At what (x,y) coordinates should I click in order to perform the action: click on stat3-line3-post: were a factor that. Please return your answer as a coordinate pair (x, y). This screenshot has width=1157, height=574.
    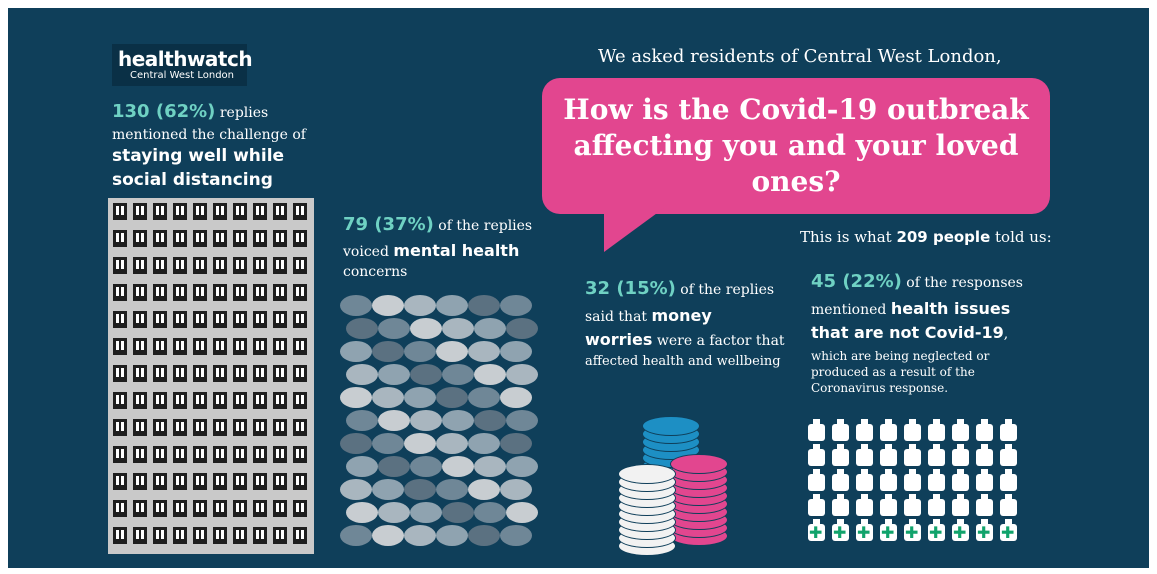
    Looking at the image, I should click on (718, 341).